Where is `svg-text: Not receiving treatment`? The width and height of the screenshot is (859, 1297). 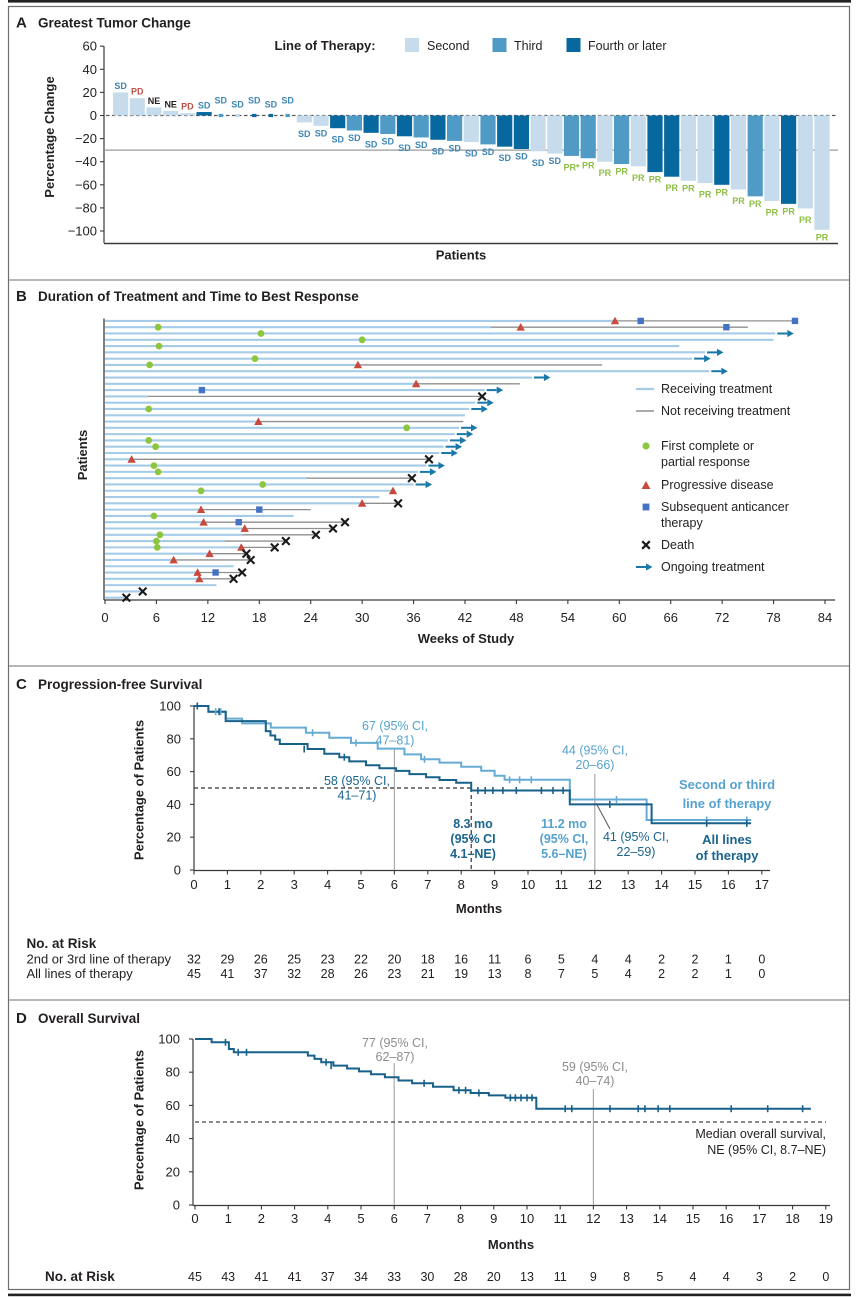
svg-text: Not receiving treatment is located at coordinates (726, 411).